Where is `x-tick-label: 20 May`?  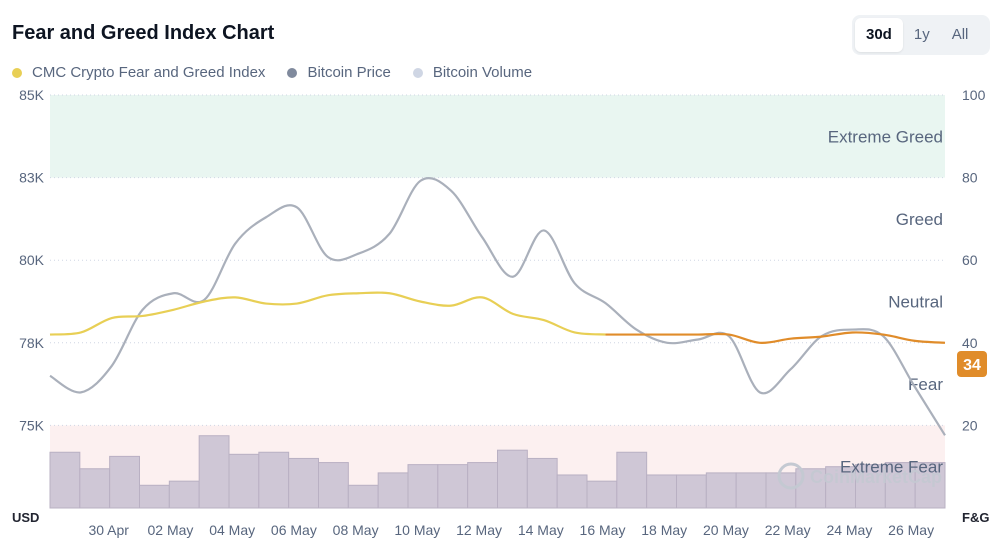 x-tick-label: 20 May is located at coordinates (726, 530).